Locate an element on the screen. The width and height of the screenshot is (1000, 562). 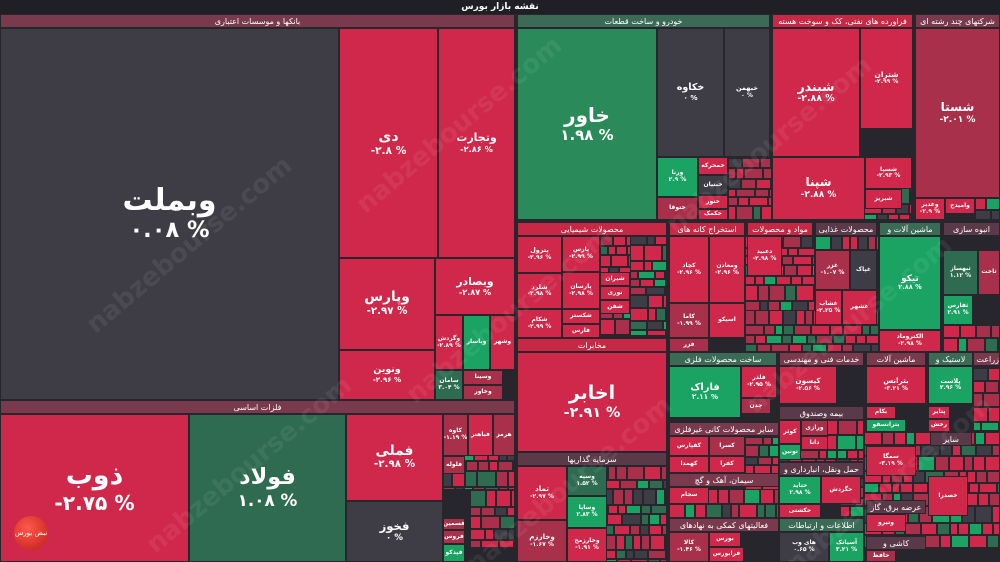
stock-tile-semga: سمگا -۳.۱۹ % is located at coordinates (891, 461).